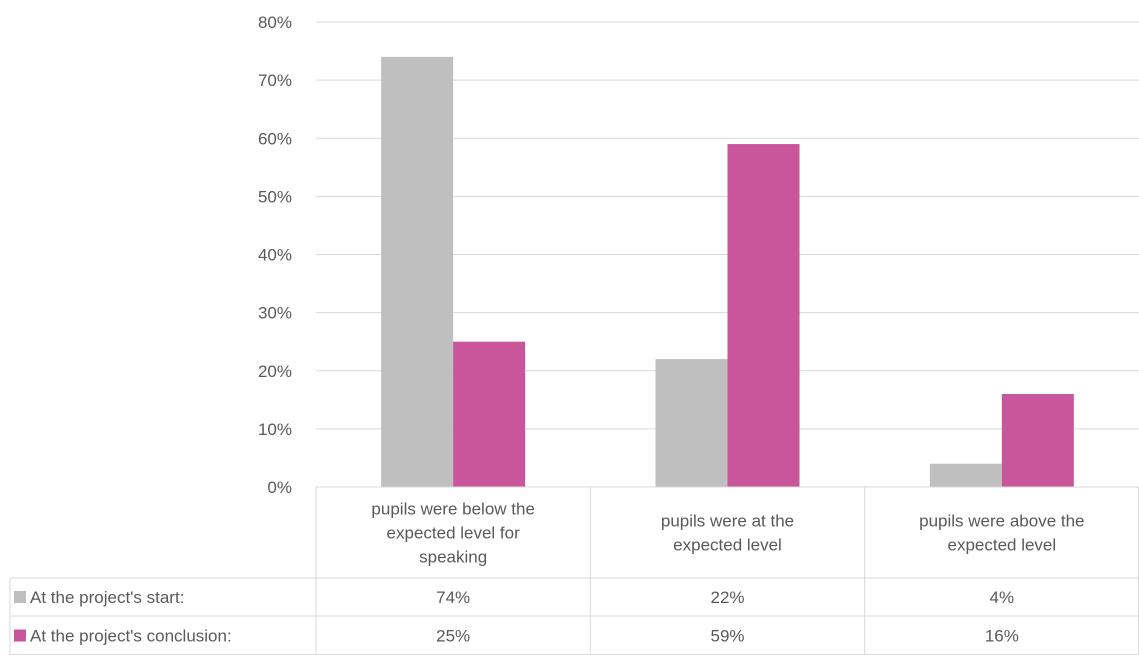  I want to click on category-label: pupils were at the, so click(727, 521).